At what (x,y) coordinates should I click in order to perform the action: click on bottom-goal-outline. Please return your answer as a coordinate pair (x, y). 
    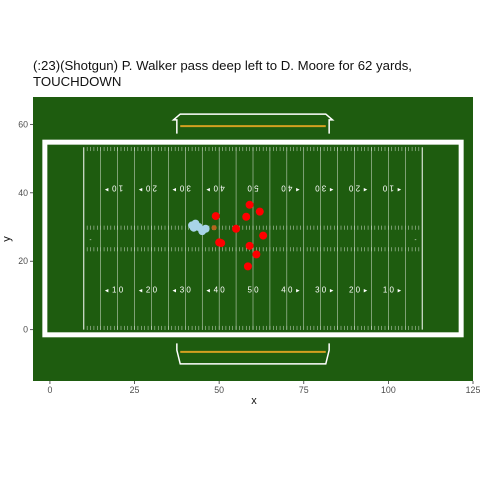
    Looking at the image, I should click on (253, 354).